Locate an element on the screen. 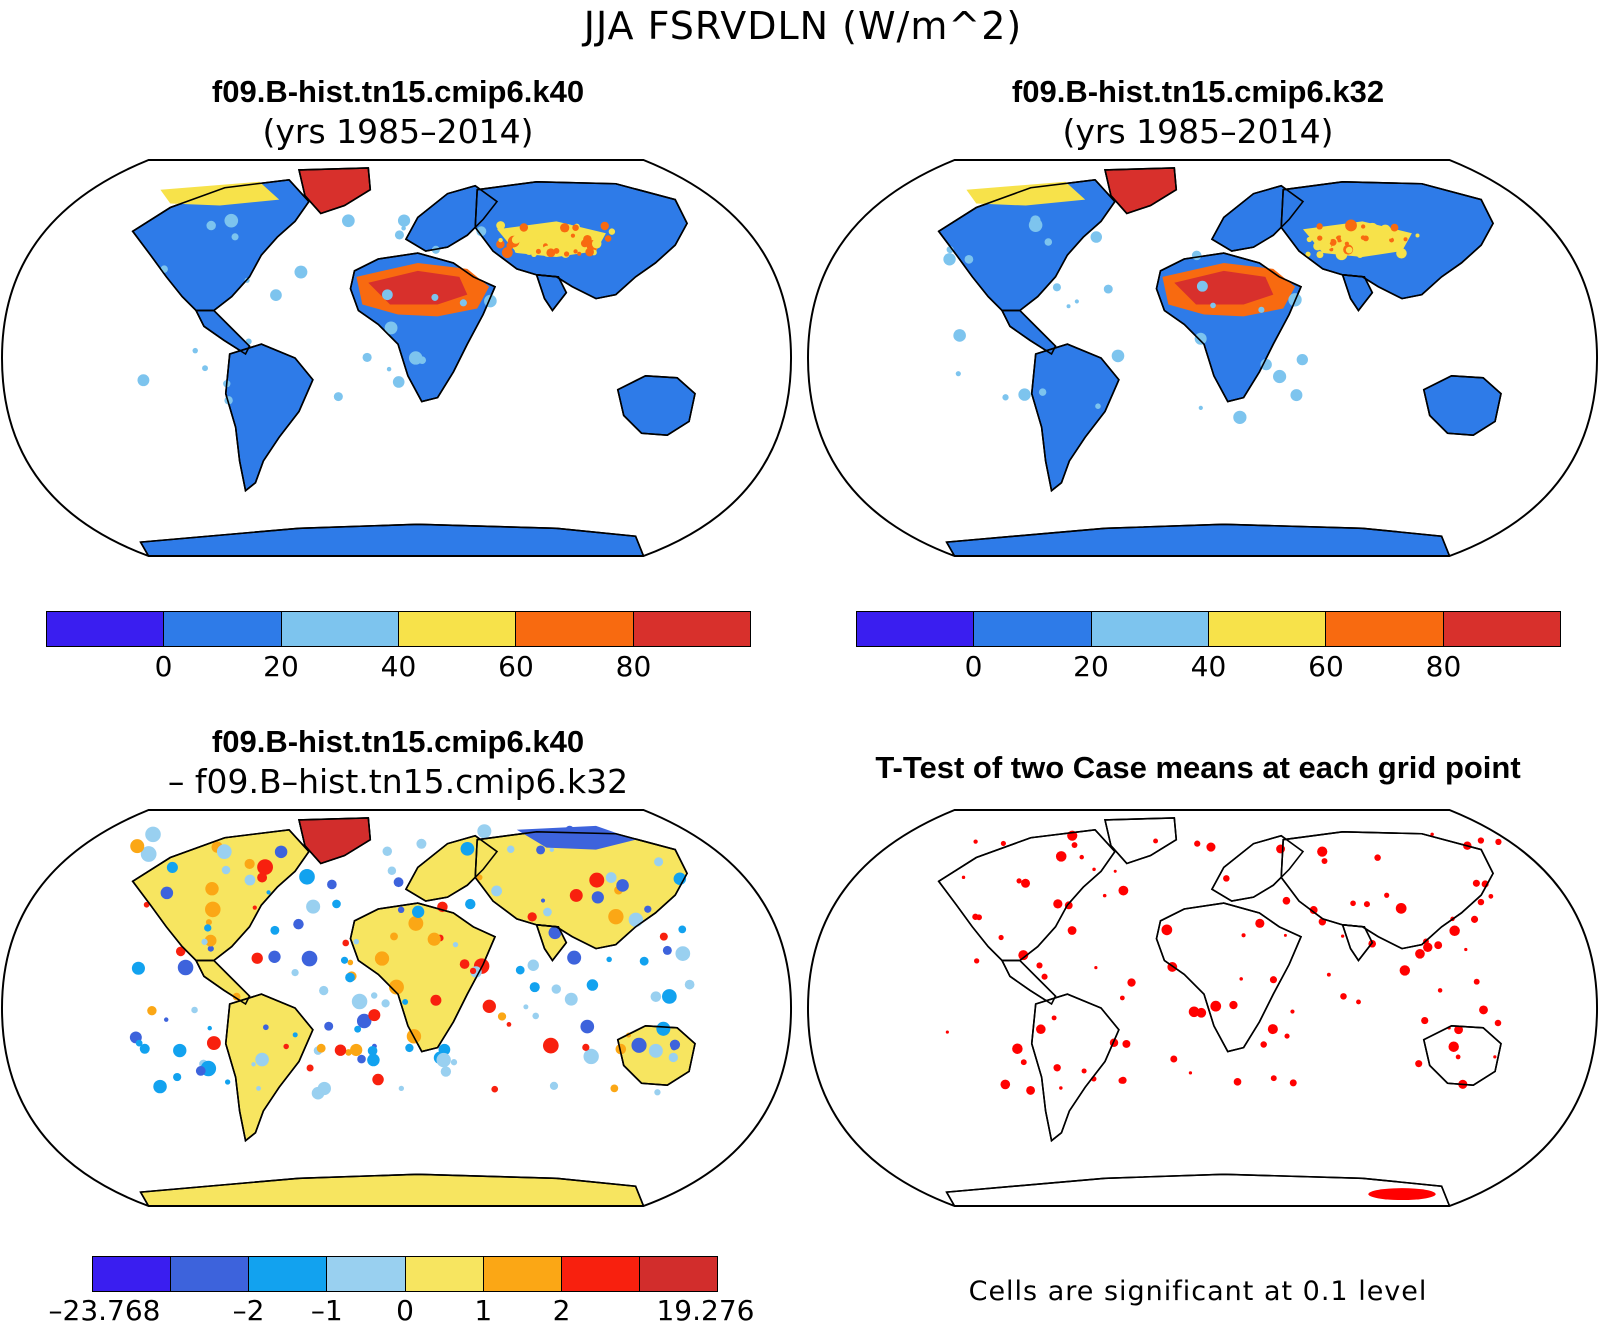 Image resolution: width=1606 pixels, height=1327 pixels. map-border is located at coordinates (397, 1008).